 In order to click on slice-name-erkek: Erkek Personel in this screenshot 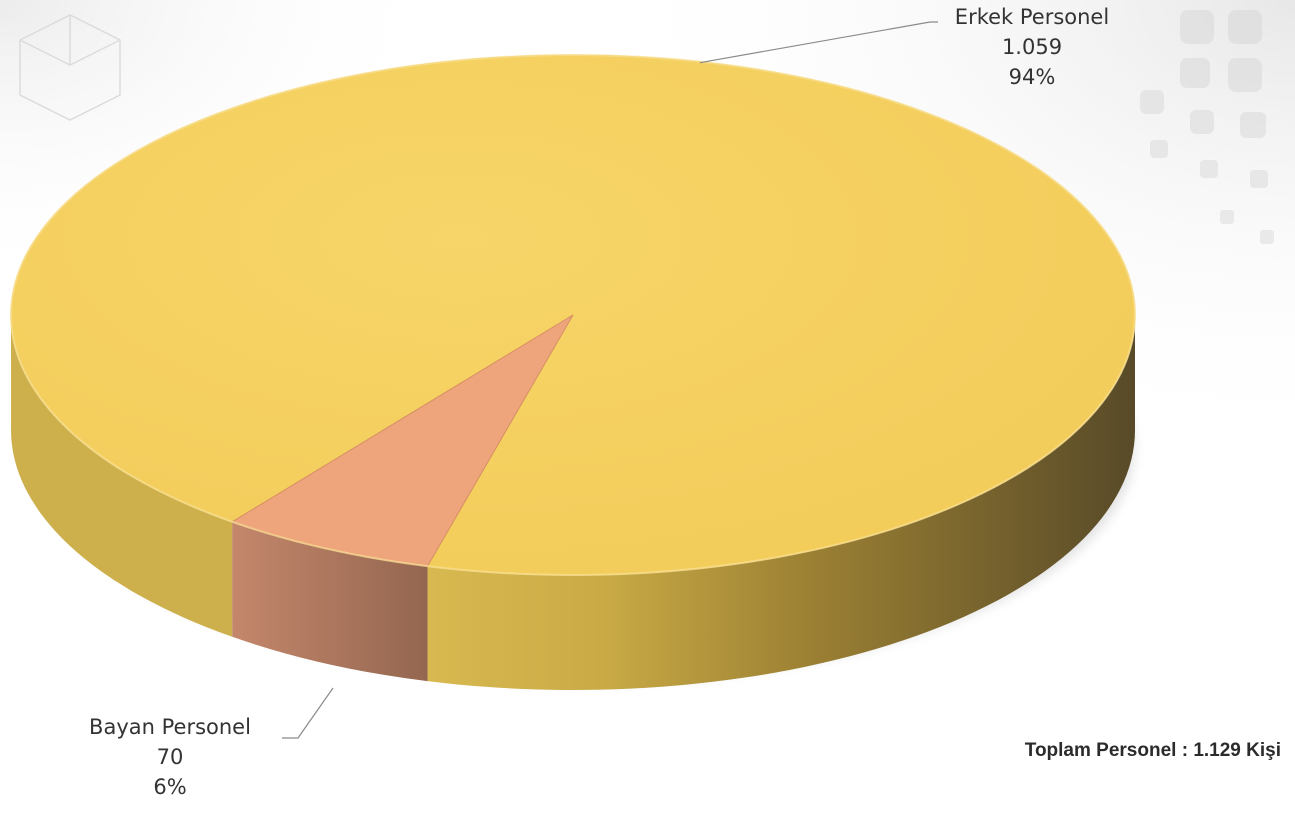, I will do `click(1032, 17)`.